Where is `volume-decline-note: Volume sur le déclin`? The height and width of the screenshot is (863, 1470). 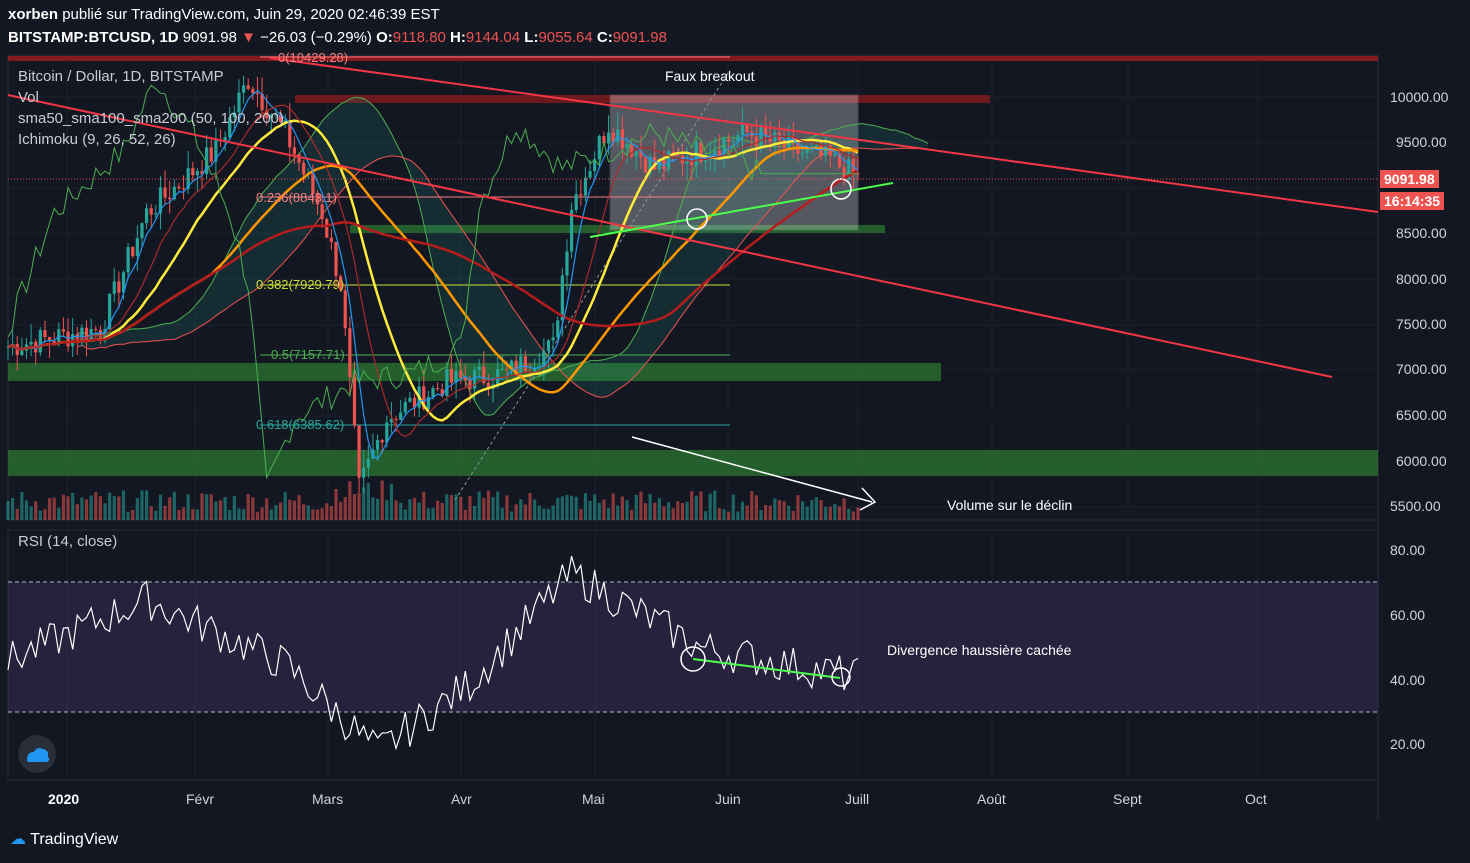 volume-decline-note: Volume sur le déclin is located at coordinates (1010, 505).